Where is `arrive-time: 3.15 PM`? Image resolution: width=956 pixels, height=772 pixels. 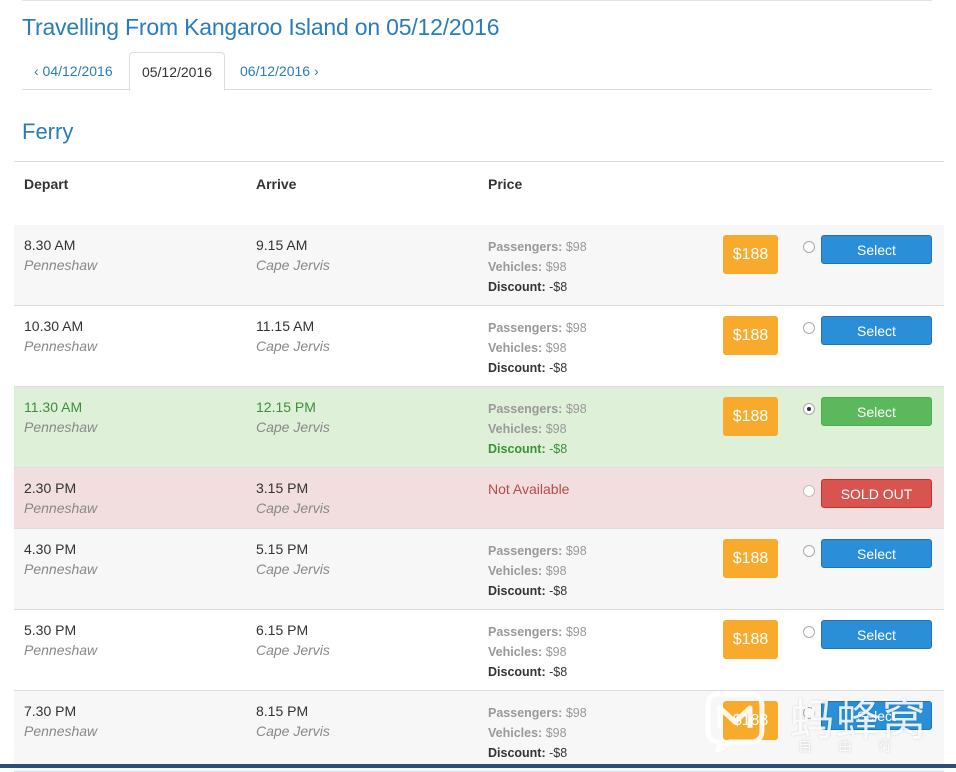 arrive-time: 3.15 PM is located at coordinates (282, 488).